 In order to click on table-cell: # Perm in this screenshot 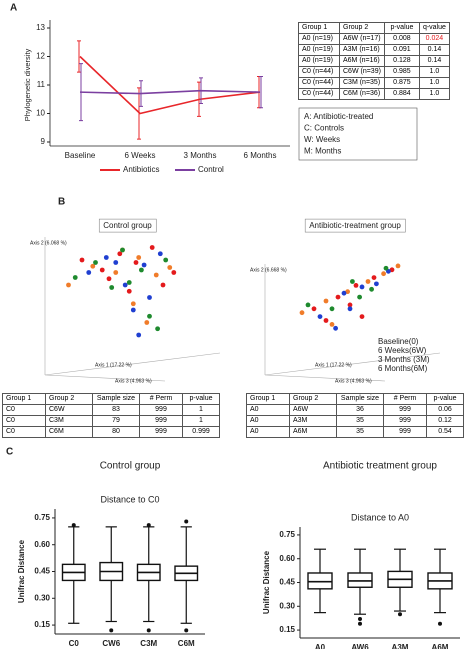, I will do `click(405, 399)`.